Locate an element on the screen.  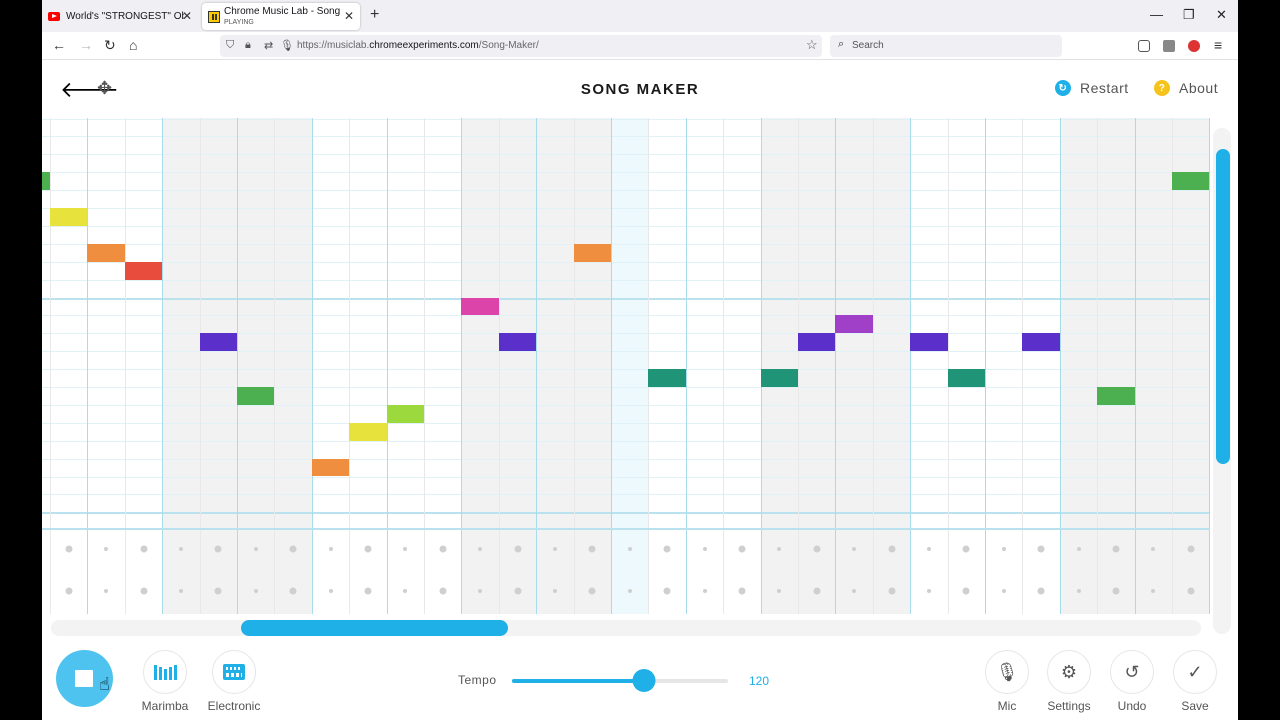
restore-icon: ❐ is located at coordinates (1189, 14).